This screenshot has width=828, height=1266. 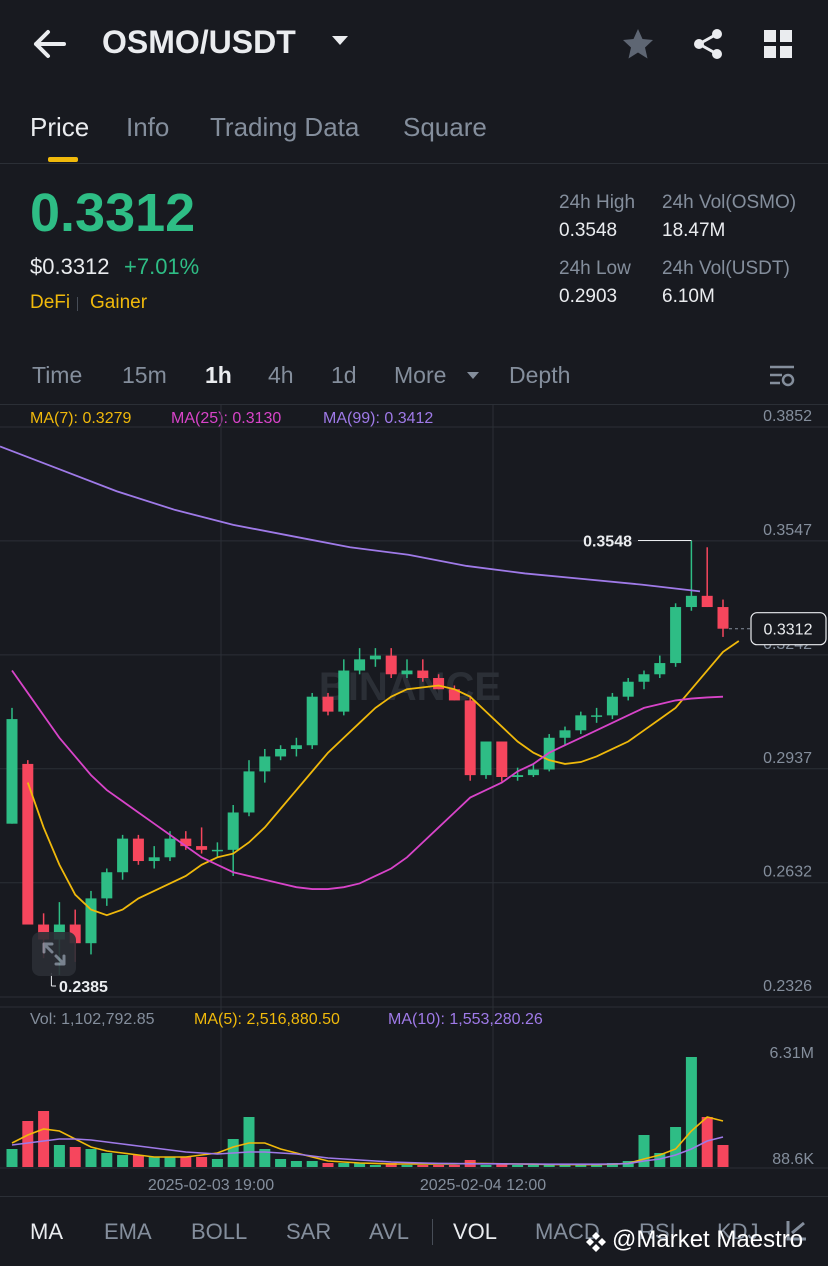 What do you see at coordinates (445, 127) in the screenshot?
I see `tab-square: Square` at bounding box center [445, 127].